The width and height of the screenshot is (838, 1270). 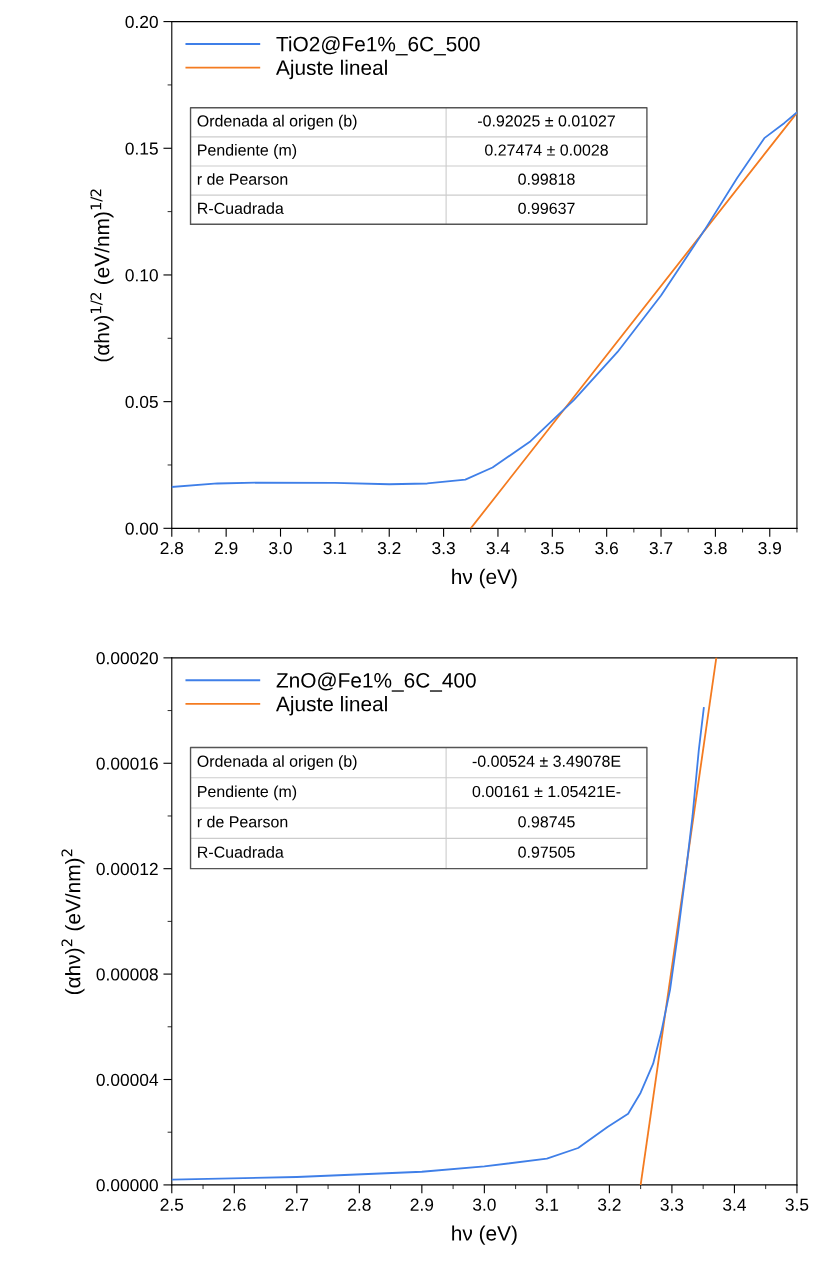 I want to click on x-tick-label: 2.7, so click(x=297, y=1204).